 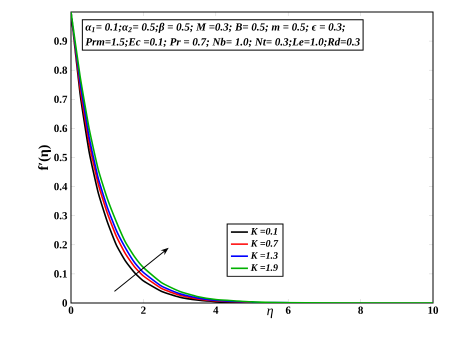 What do you see at coordinates (65, 303) in the screenshot?
I see `y-tick-label: 0` at bounding box center [65, 303].